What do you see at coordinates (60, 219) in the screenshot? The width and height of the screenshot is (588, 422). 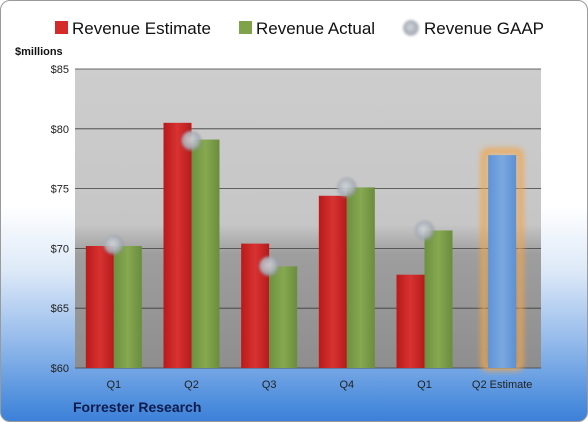 I see `y-tick-labels: $60 $65 $70 $75 $80 $85` at bounding box center [60, 219].